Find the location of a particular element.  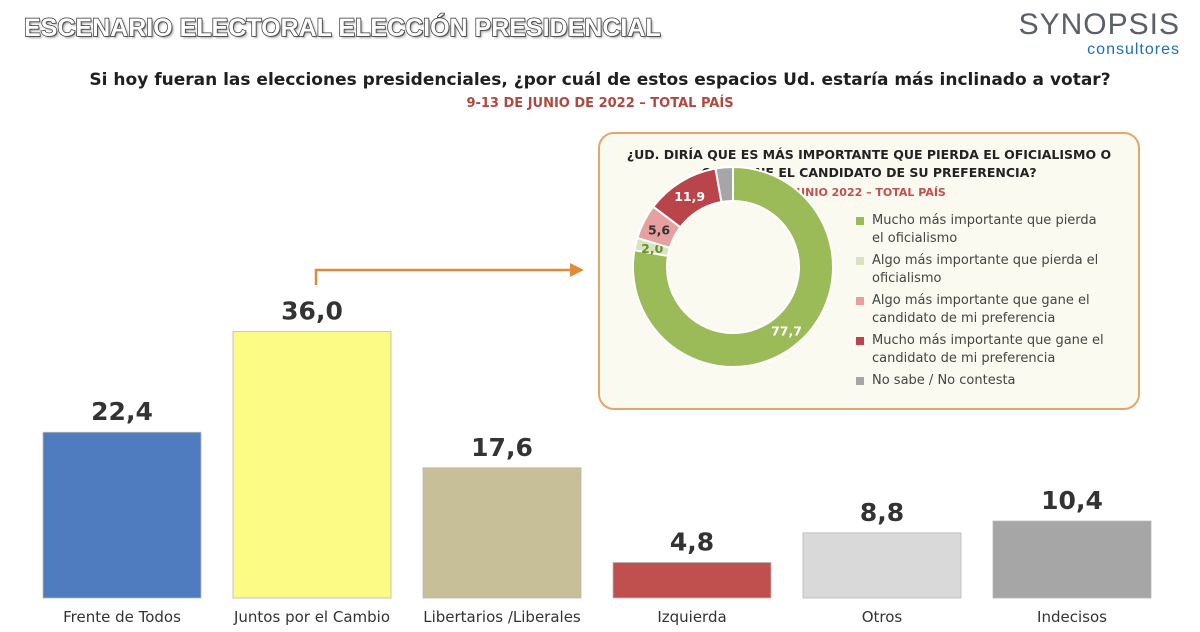

legend-item: No sabe / No contesta is located at coordinates (996, 381).